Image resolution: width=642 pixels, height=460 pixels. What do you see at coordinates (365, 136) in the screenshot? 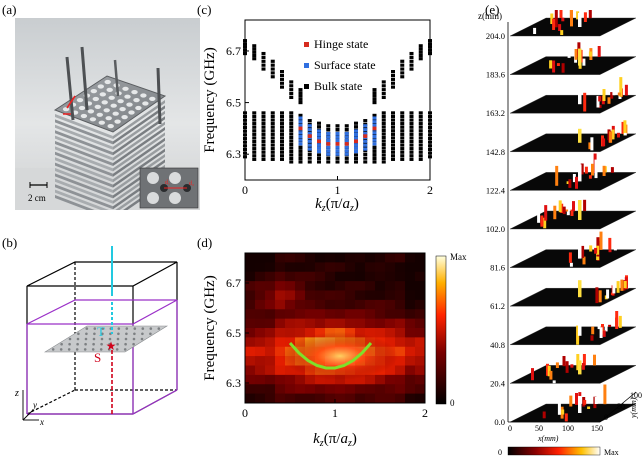
I see `hinge-state-point` at bounding box center [365, 136].